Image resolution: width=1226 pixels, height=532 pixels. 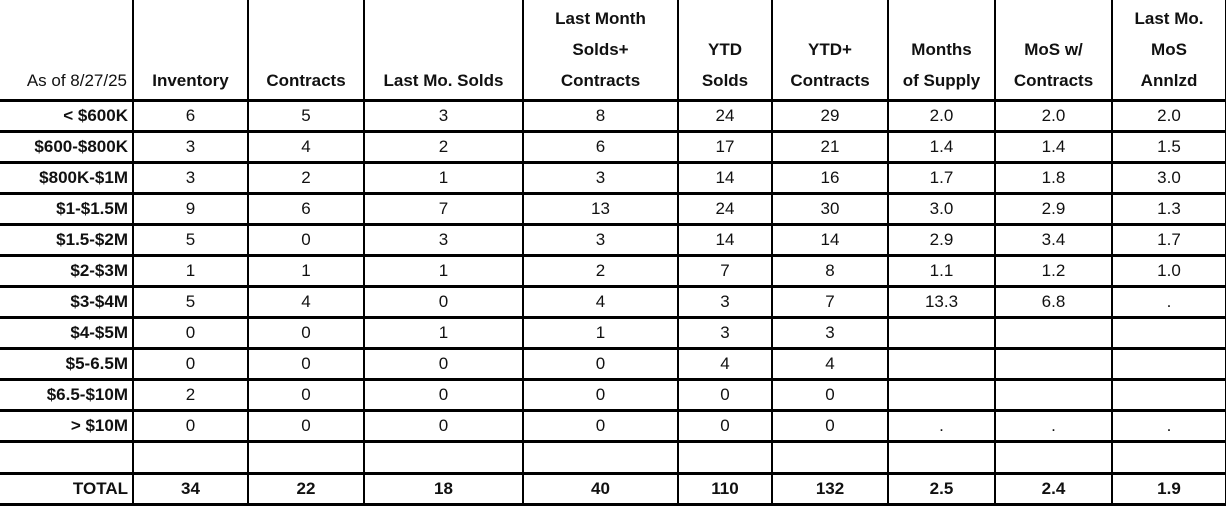 I want to click on row-label, so click(x=67, y=457).